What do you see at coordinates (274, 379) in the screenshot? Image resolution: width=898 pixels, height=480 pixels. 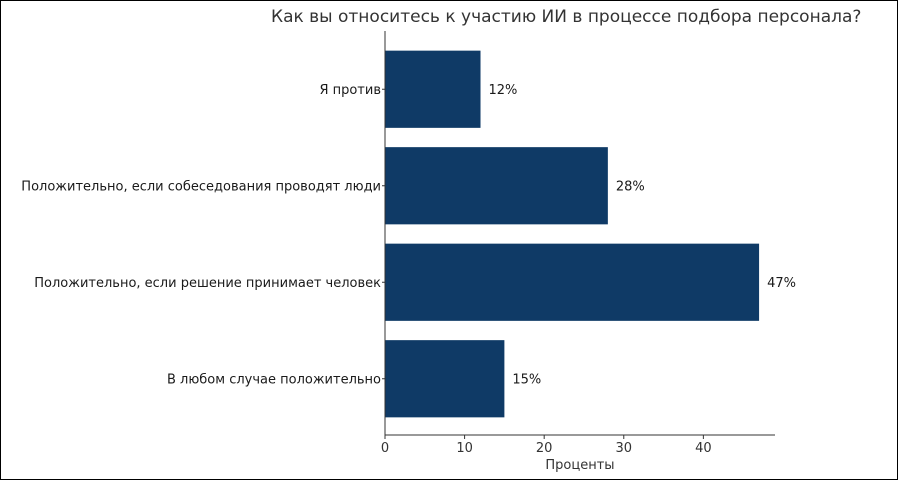 I see `category-label: В любом случае положительно` at bounding box center [274, 379].